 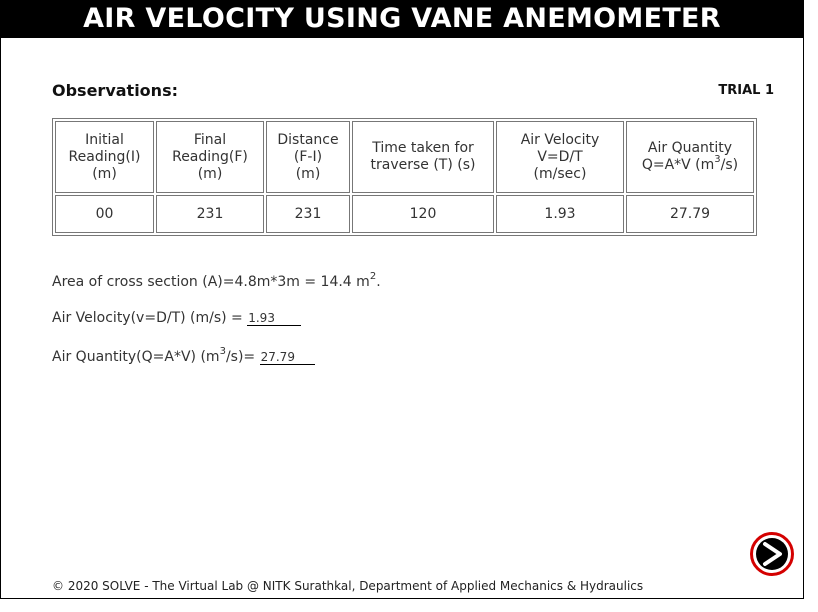 I want to click on next-button, so click(x=772, y=554).